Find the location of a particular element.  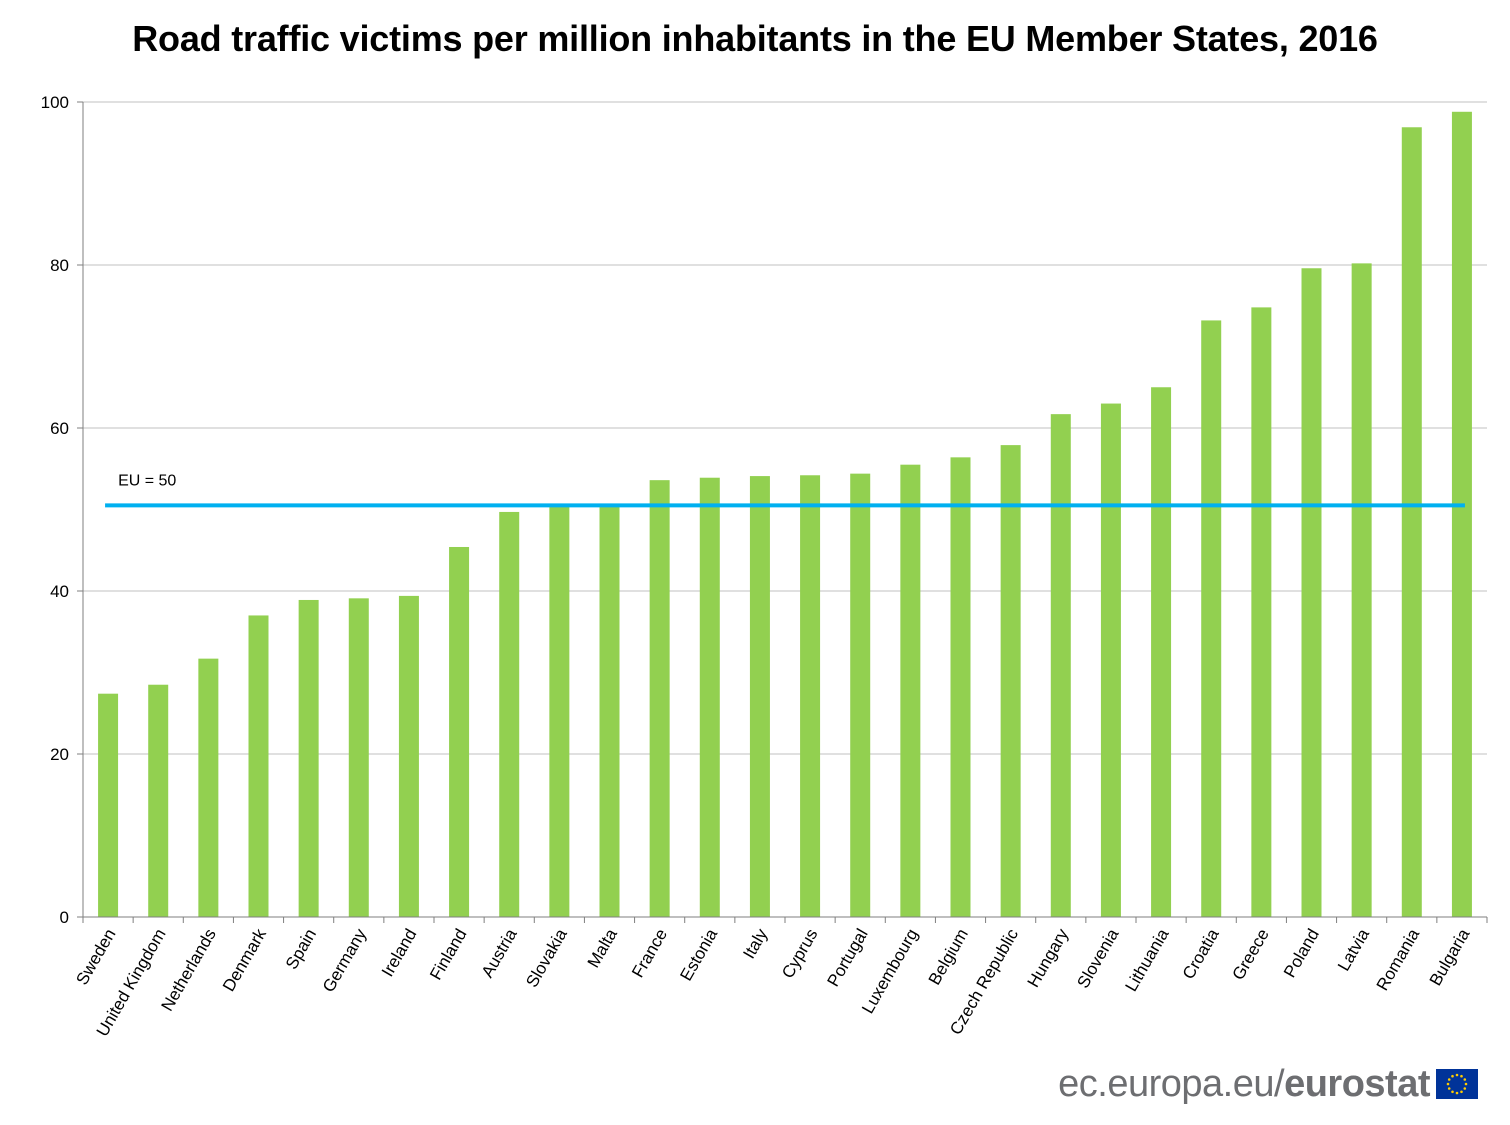

y-tick-label: 0 is located at coordinates (64, 917).